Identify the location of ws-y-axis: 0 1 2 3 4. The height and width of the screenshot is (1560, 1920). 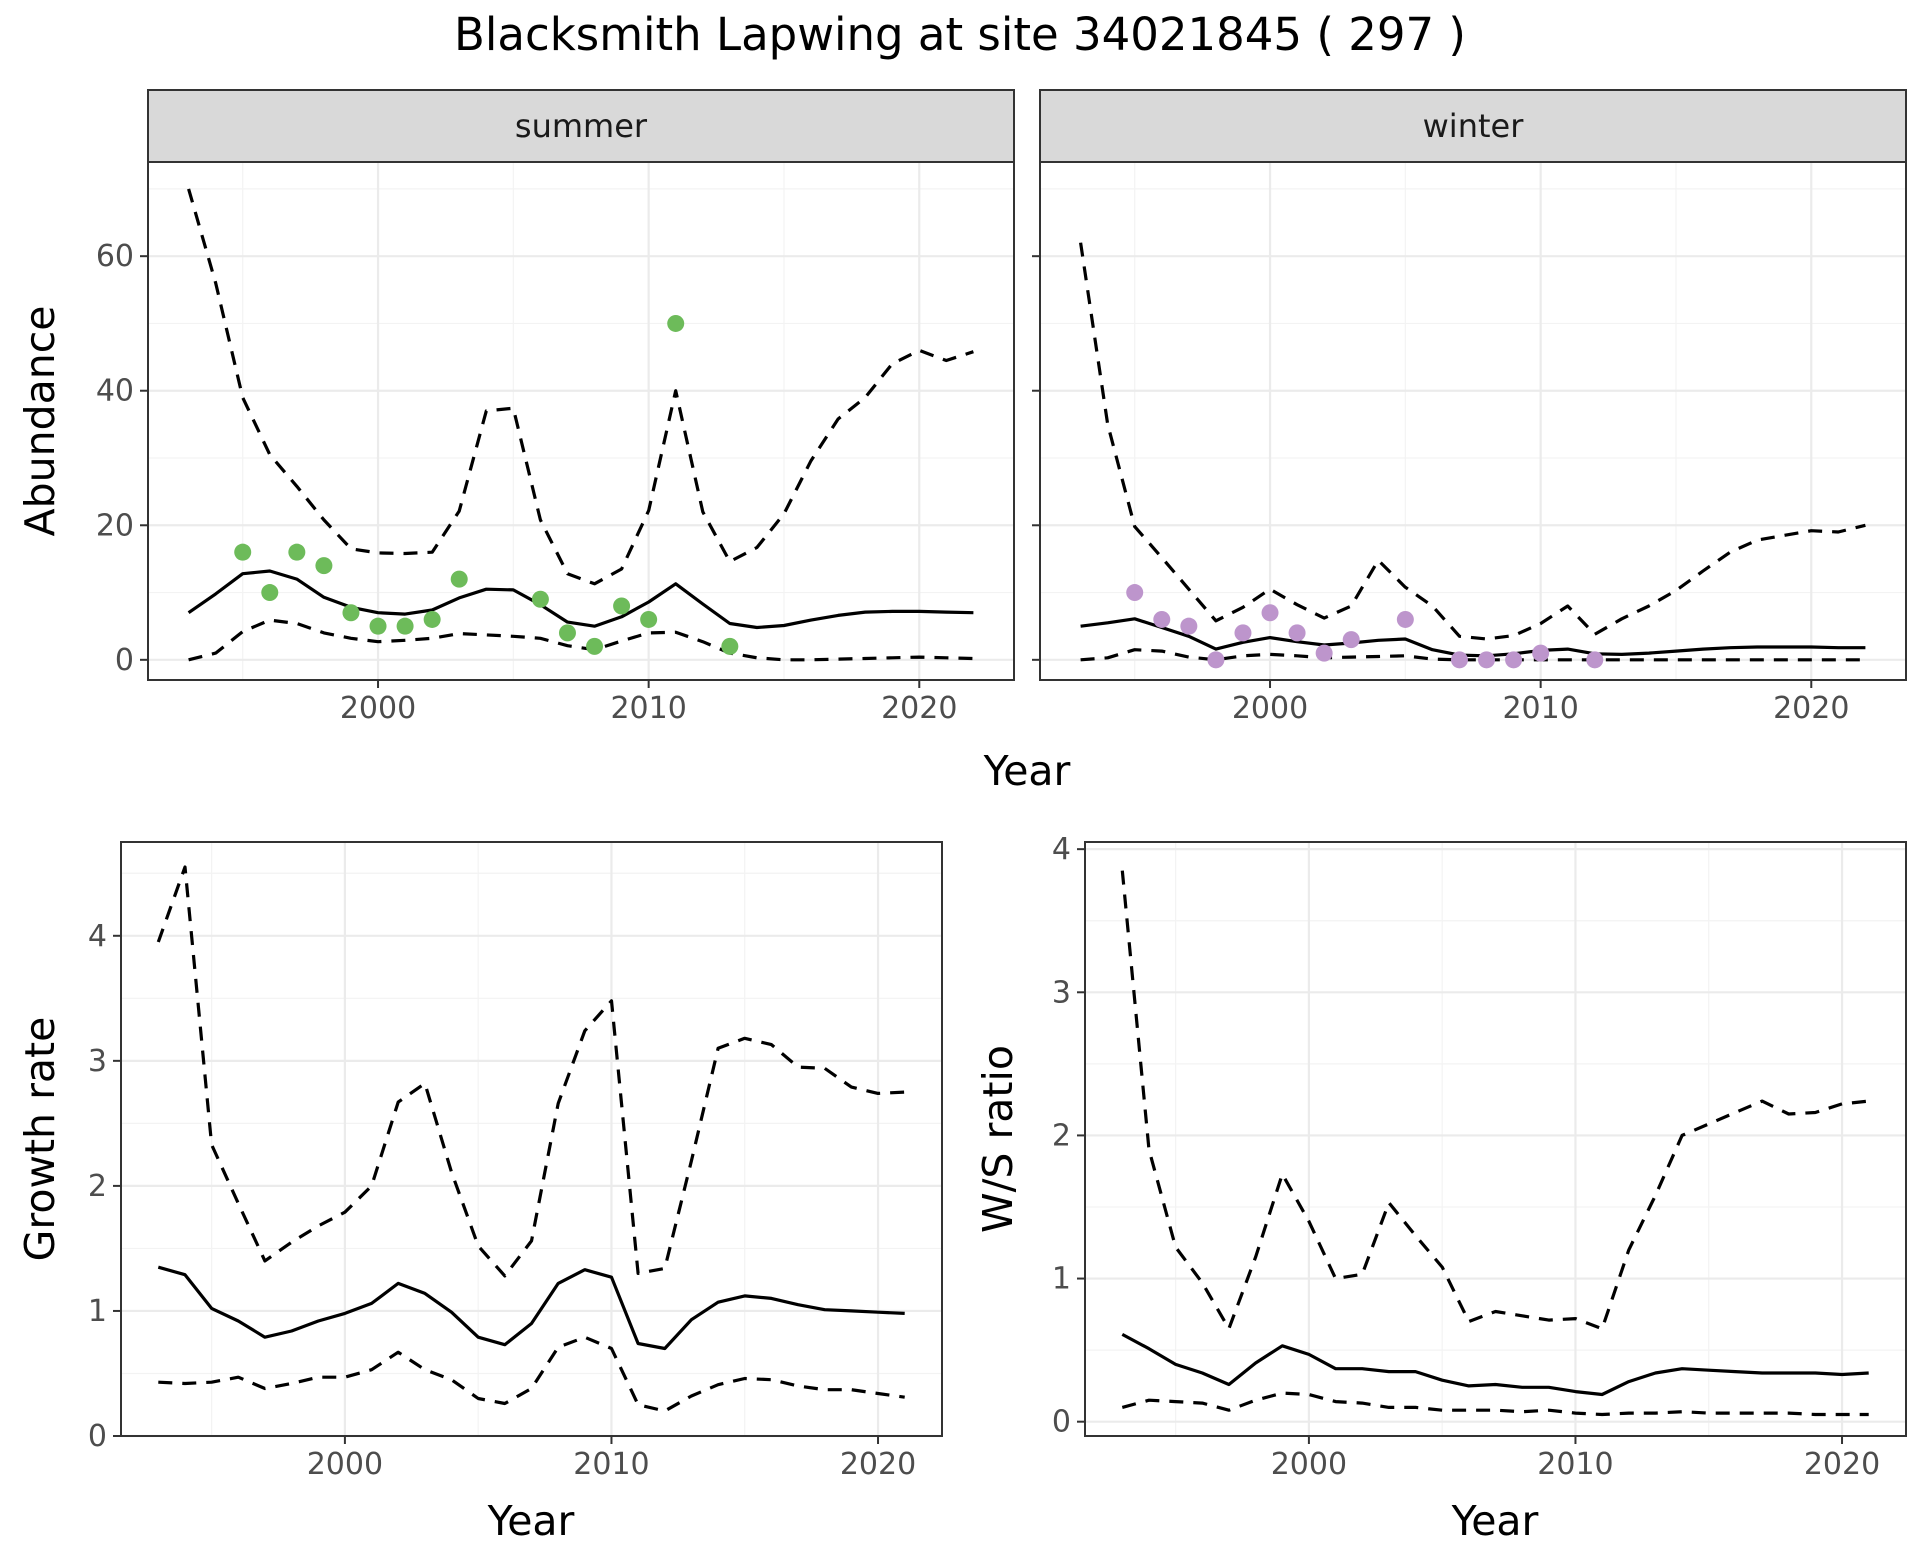
(1068, 1136).